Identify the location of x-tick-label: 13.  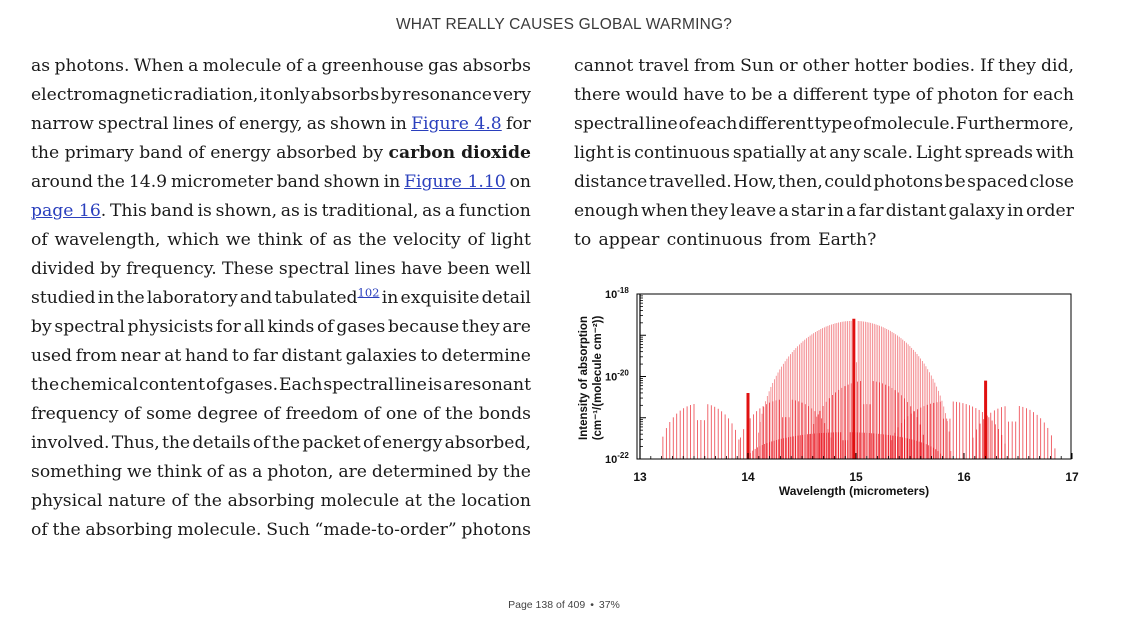
(640, 477).